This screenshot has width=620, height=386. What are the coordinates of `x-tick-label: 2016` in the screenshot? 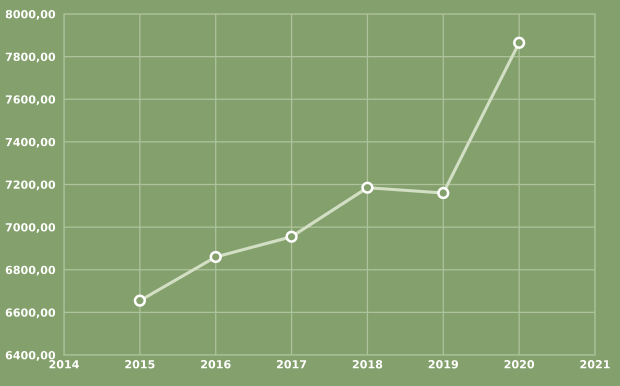 It's located at (216, 364).